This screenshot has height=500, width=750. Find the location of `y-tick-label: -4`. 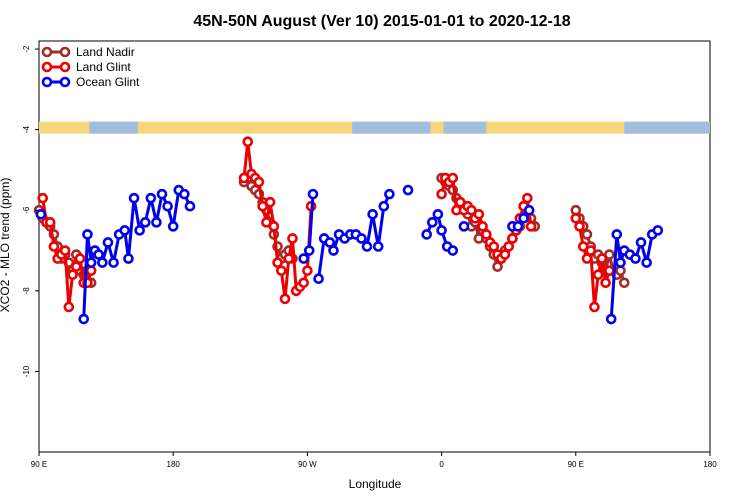

y-tick-label: -4 is located at coordinates (26, 130).